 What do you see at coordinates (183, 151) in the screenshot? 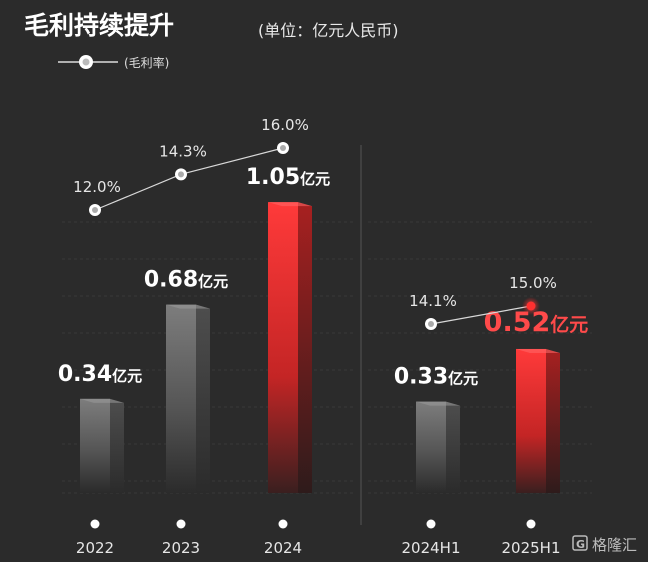
I see `margin-label-2023: 14.3%` at bounding box center [183, 151].